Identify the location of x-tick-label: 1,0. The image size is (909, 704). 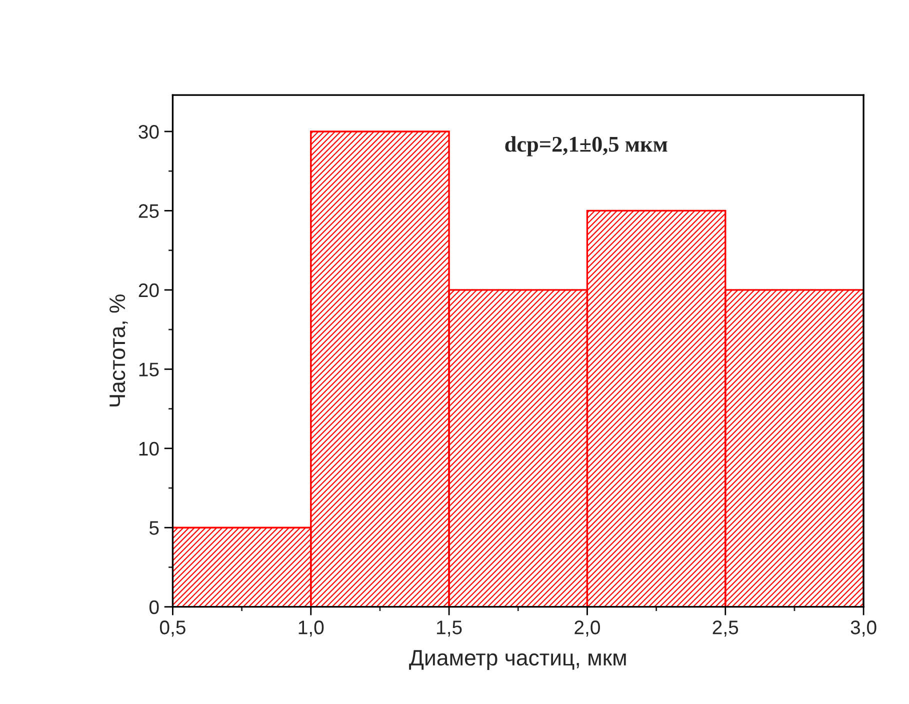
(311, 628).